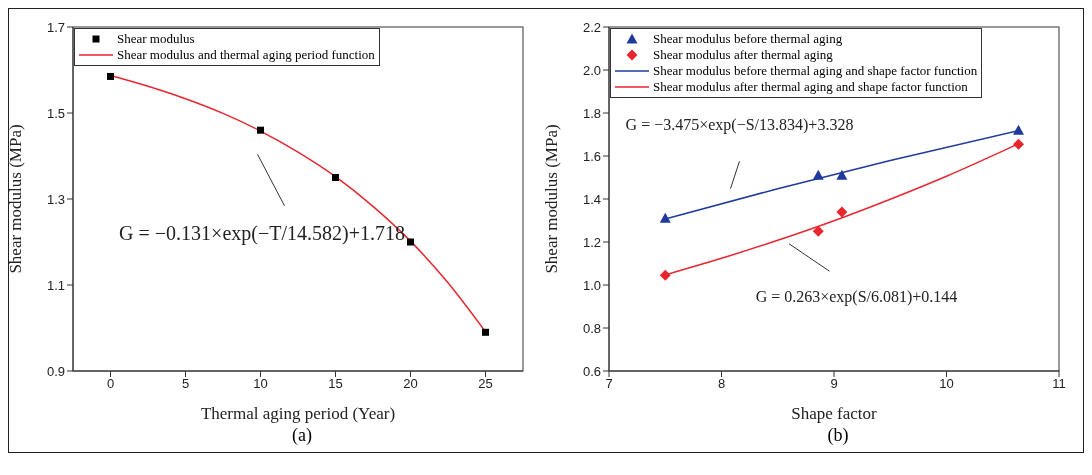  What do you see at coordinates (743, 55) in the screenshot?
I see `legend-label: Shear modulus after thermal aging` at bounding box center [743, 55].